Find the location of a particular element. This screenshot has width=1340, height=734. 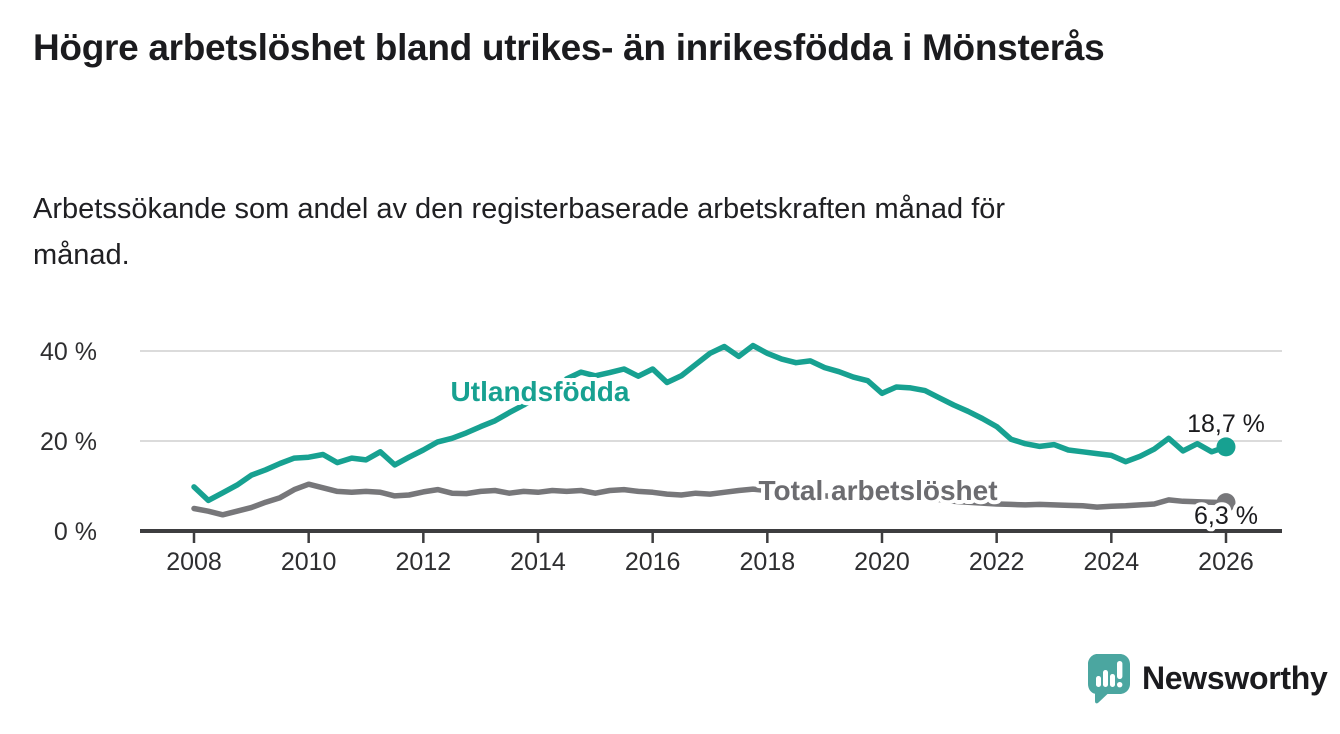

x-axis-label-2012: 2012 is located at coordinates (424, 562).